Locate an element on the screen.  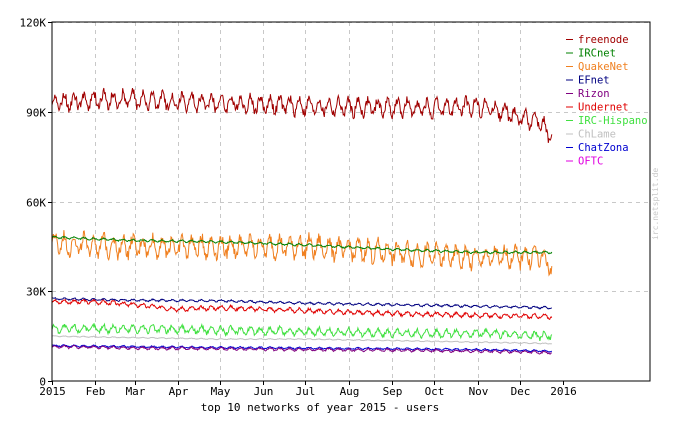
x-tick-label: Aug is located at coordinates (350, 391).